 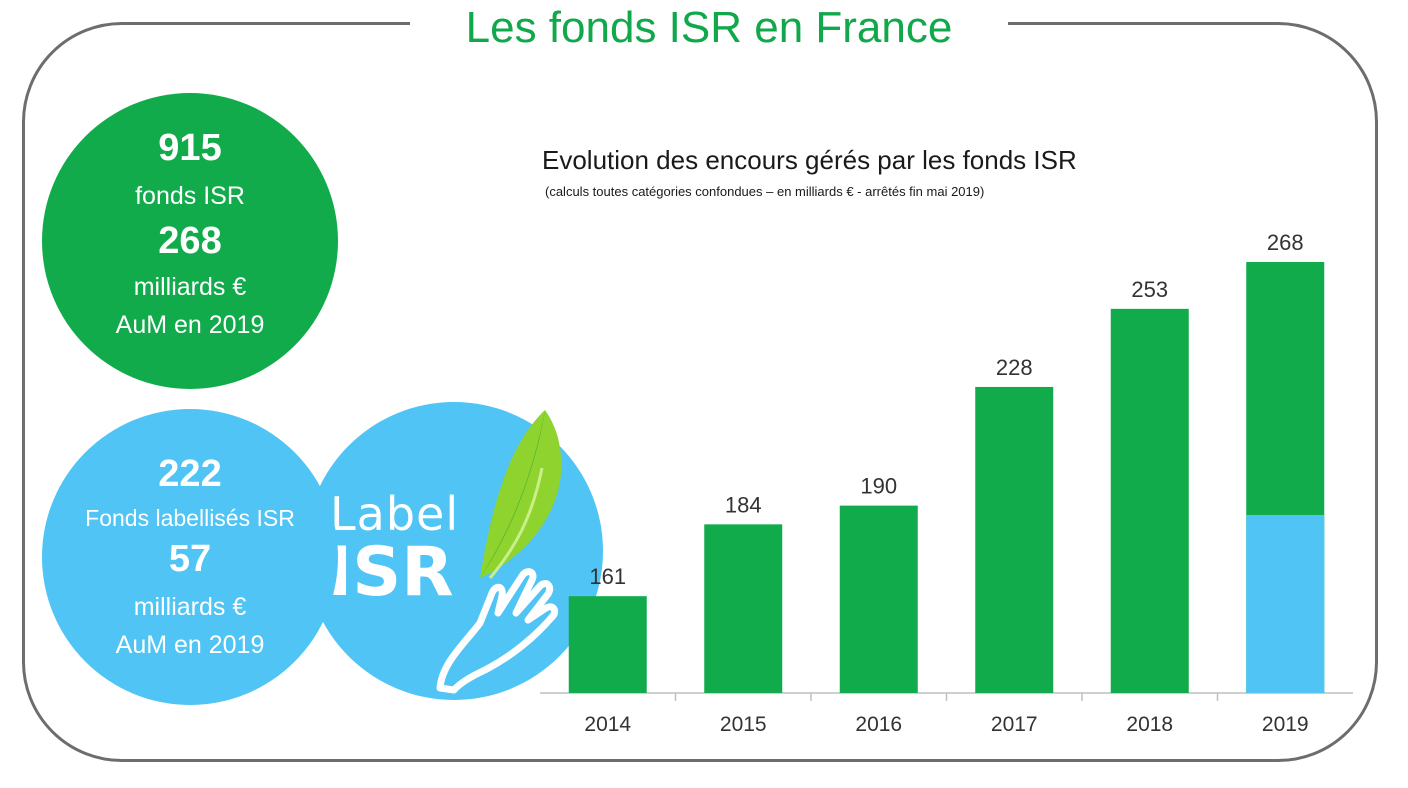 What do you see at coordinates (743, 504) in the screenshot?
I see `data-label-2015: 184` at bounding box center [743, 504].